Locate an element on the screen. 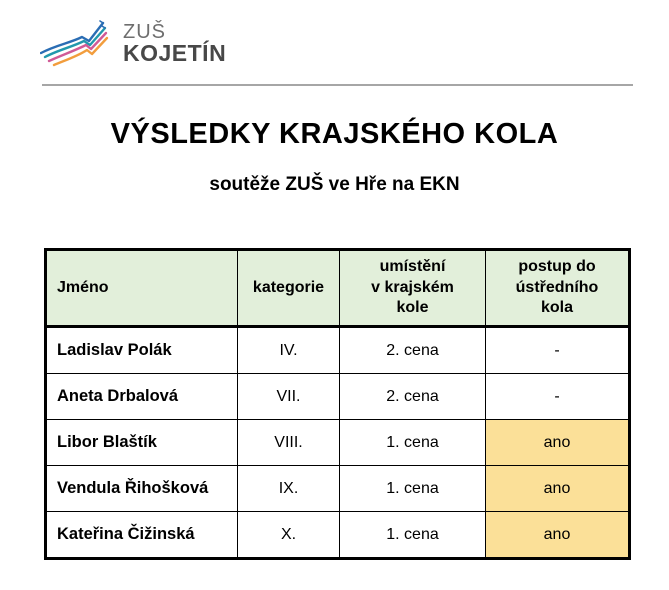 Image resolution: width=669 pixels, height=590 pixels. page-title: VÝSLEDKY KRAJSKÉHO KOLA is located at coordinates (334, 134).